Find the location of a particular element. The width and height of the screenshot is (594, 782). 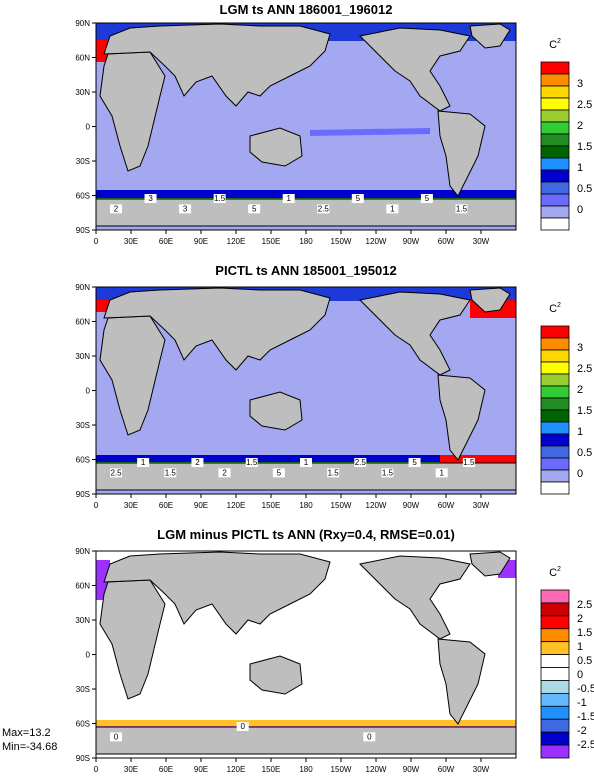

xtick-label-0-2: 60E is located at coordinates (166, 241).